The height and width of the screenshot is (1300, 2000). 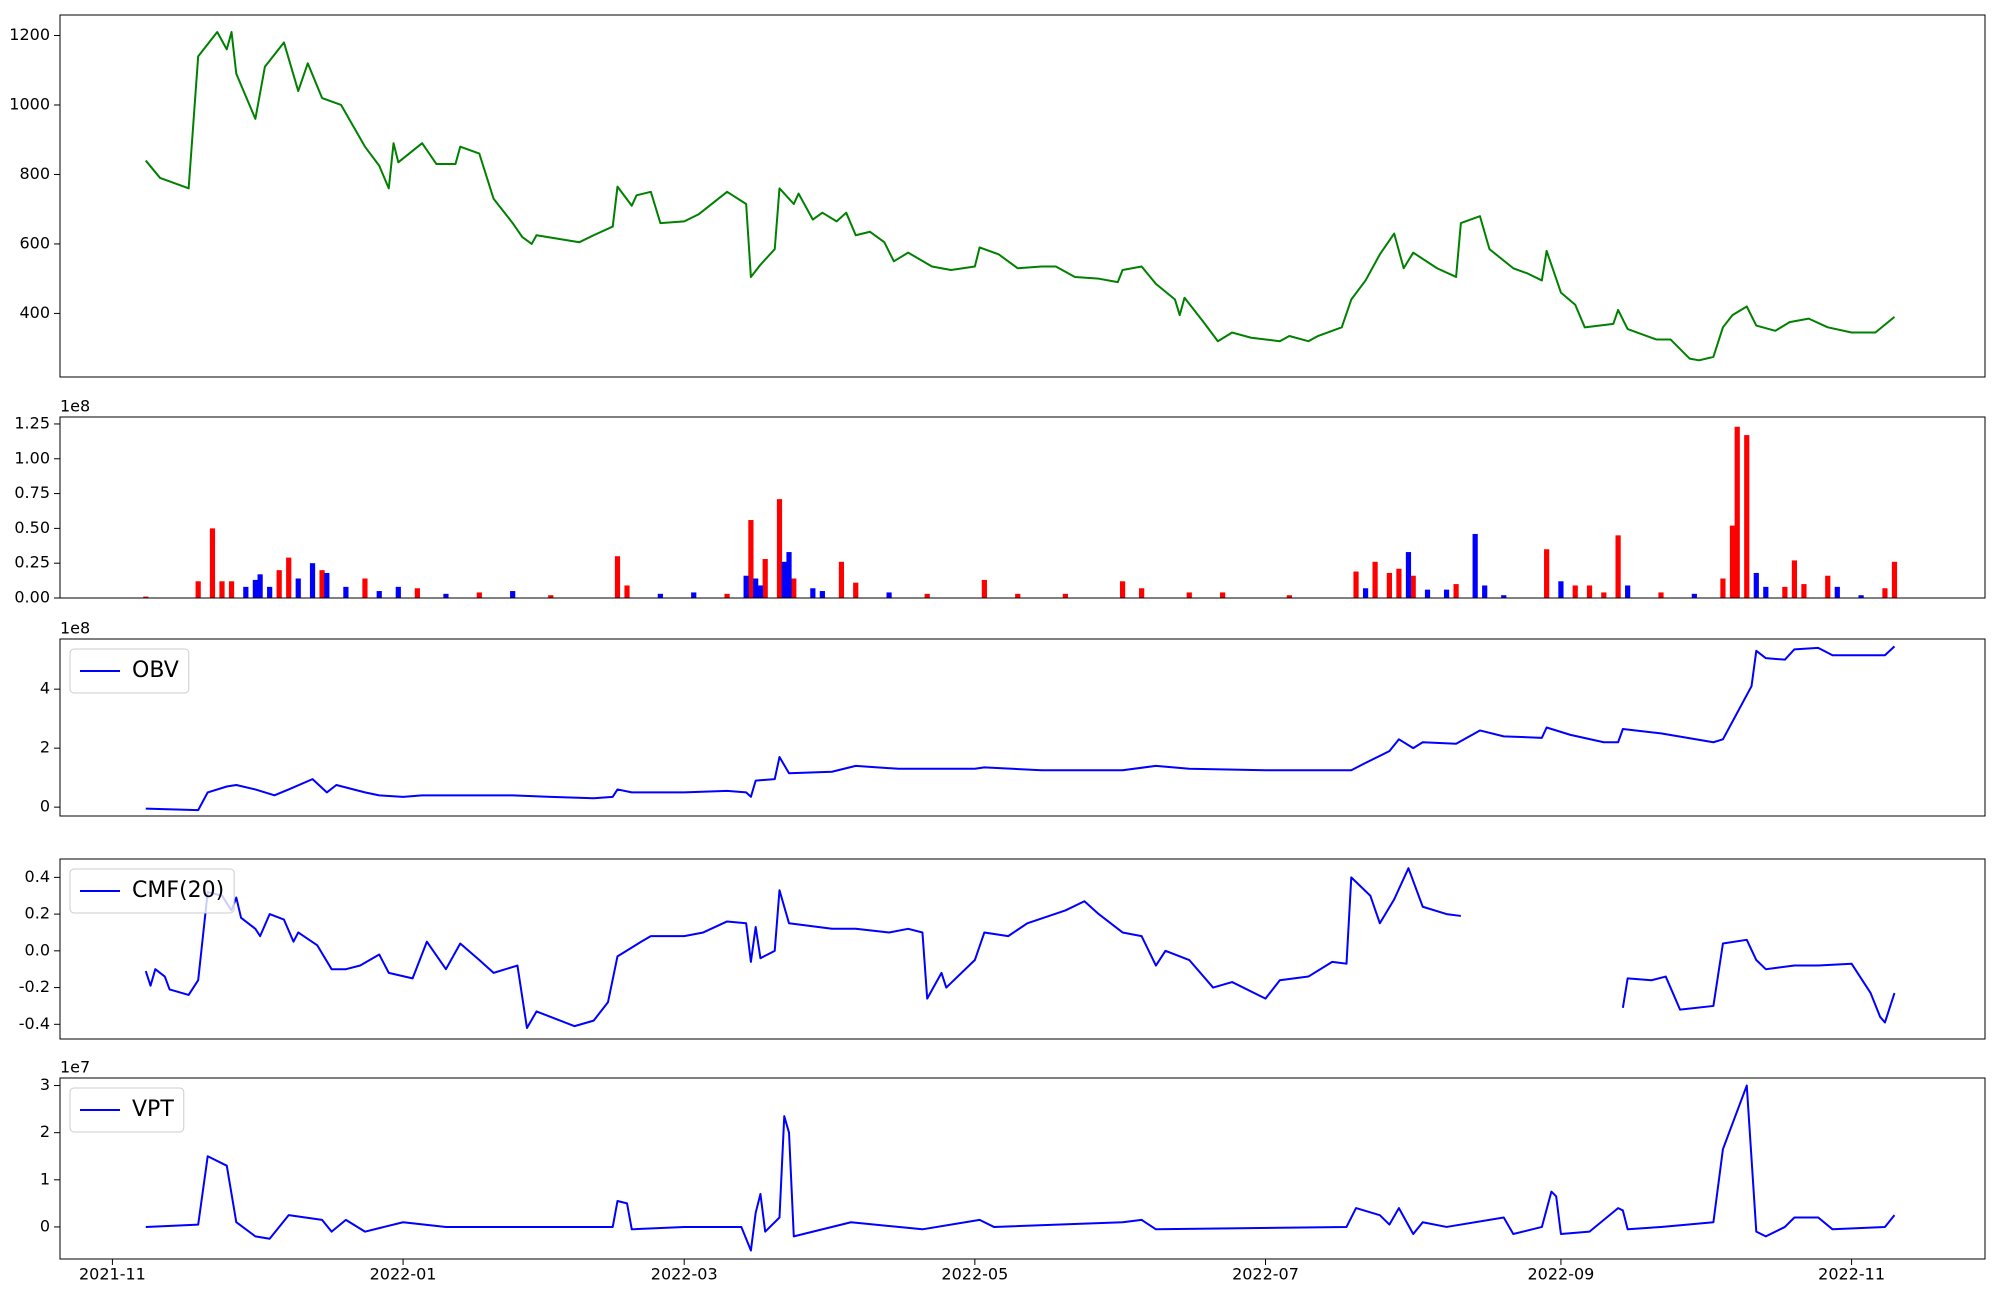 I want to click on y-tick-label: 800, so click(x=34, y=173).